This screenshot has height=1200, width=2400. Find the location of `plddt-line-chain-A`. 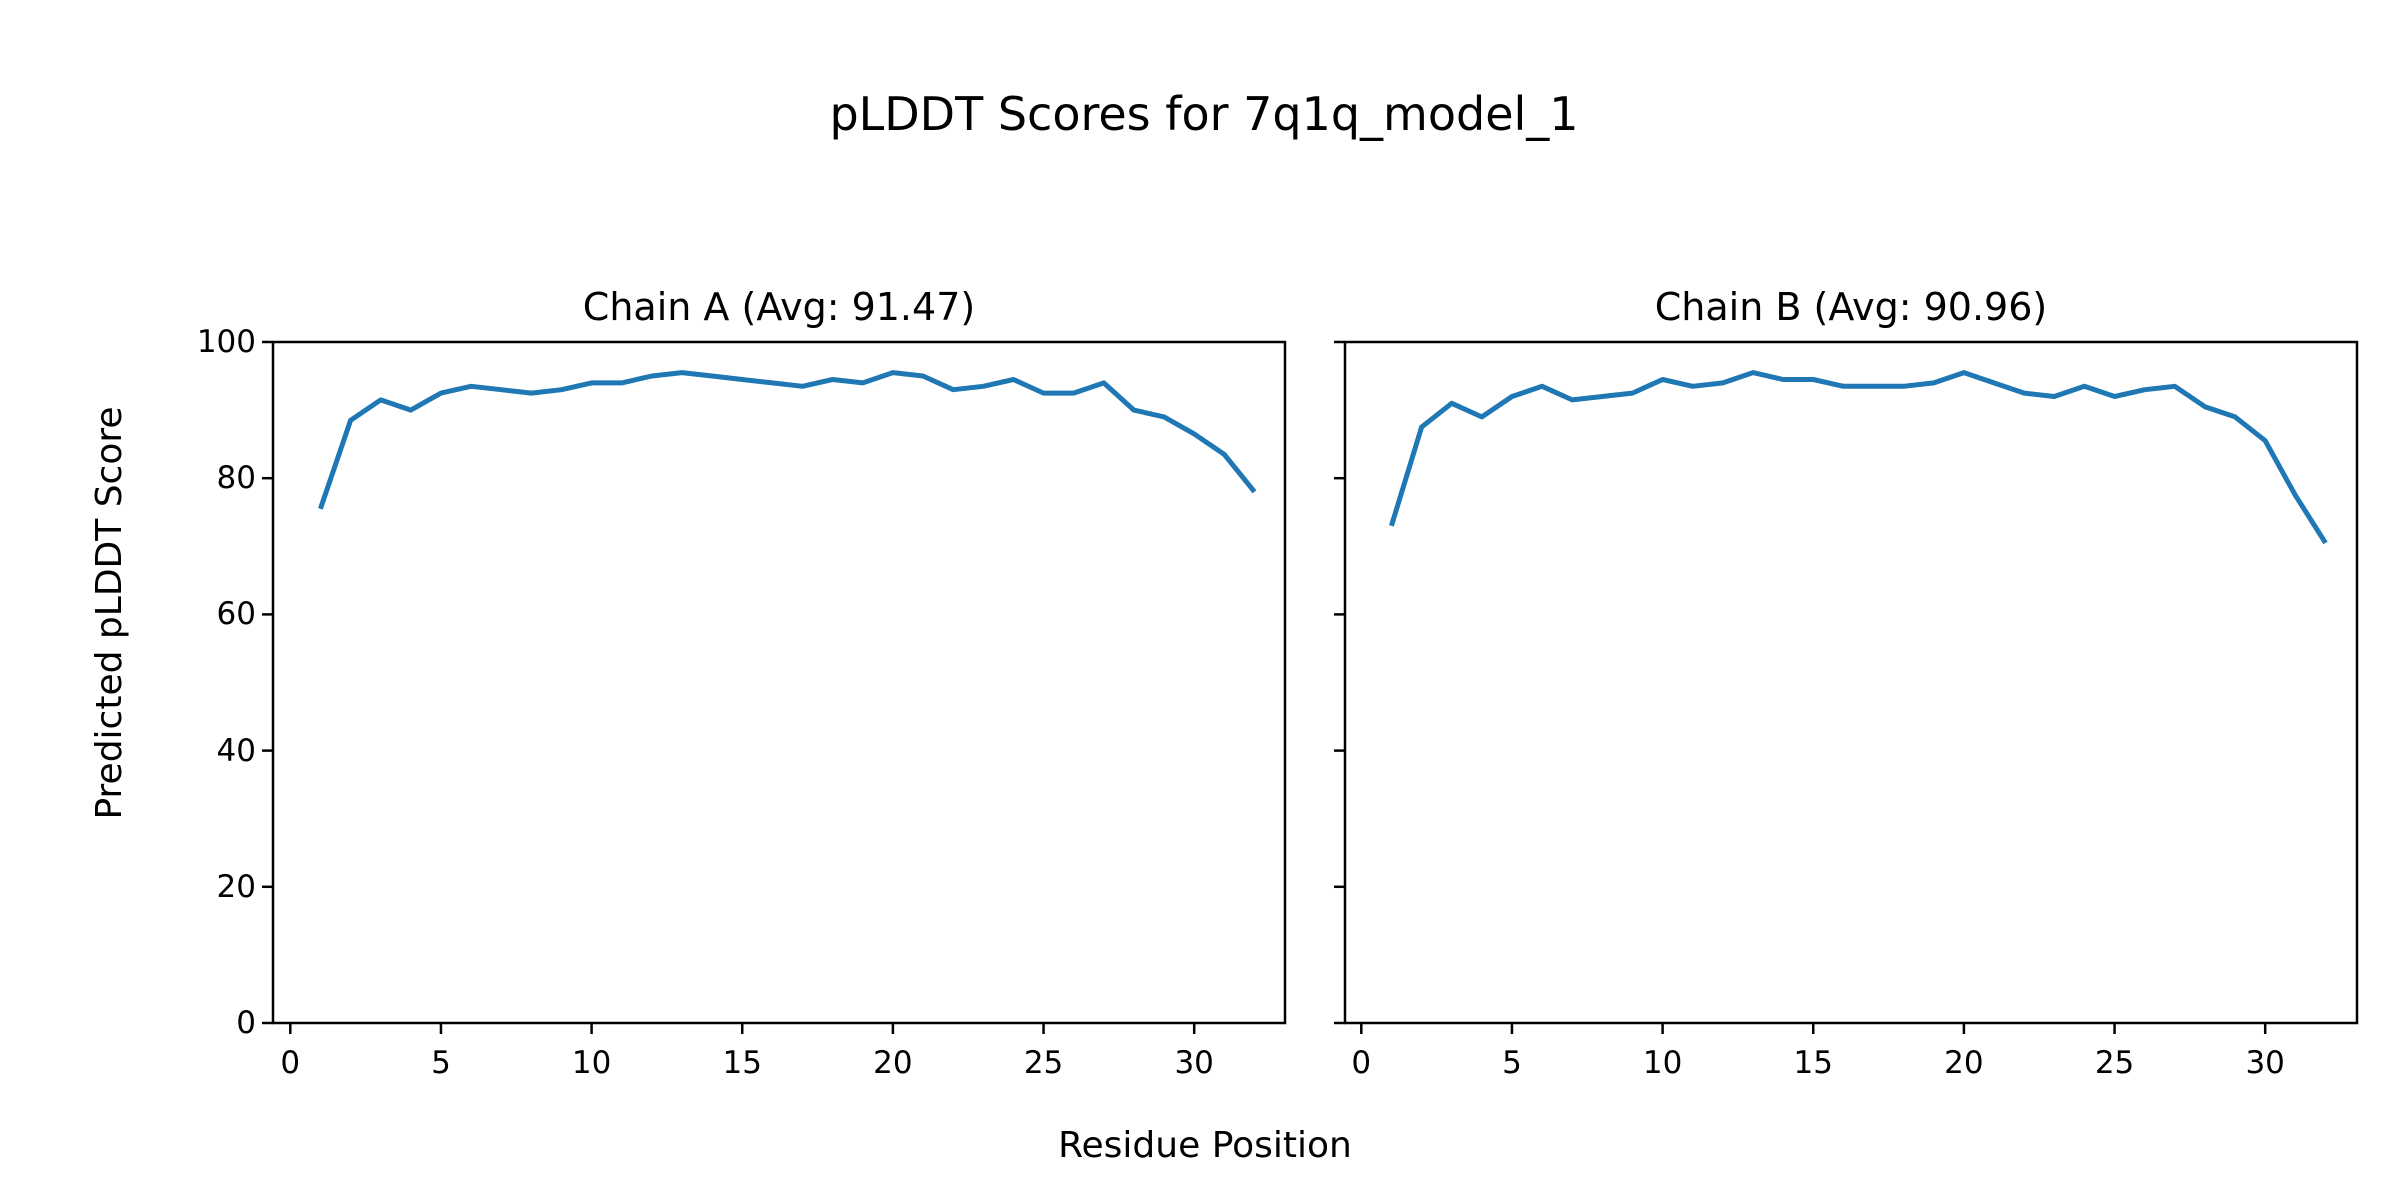

plddt-line-chain-A is located at coordinates (787, 440).